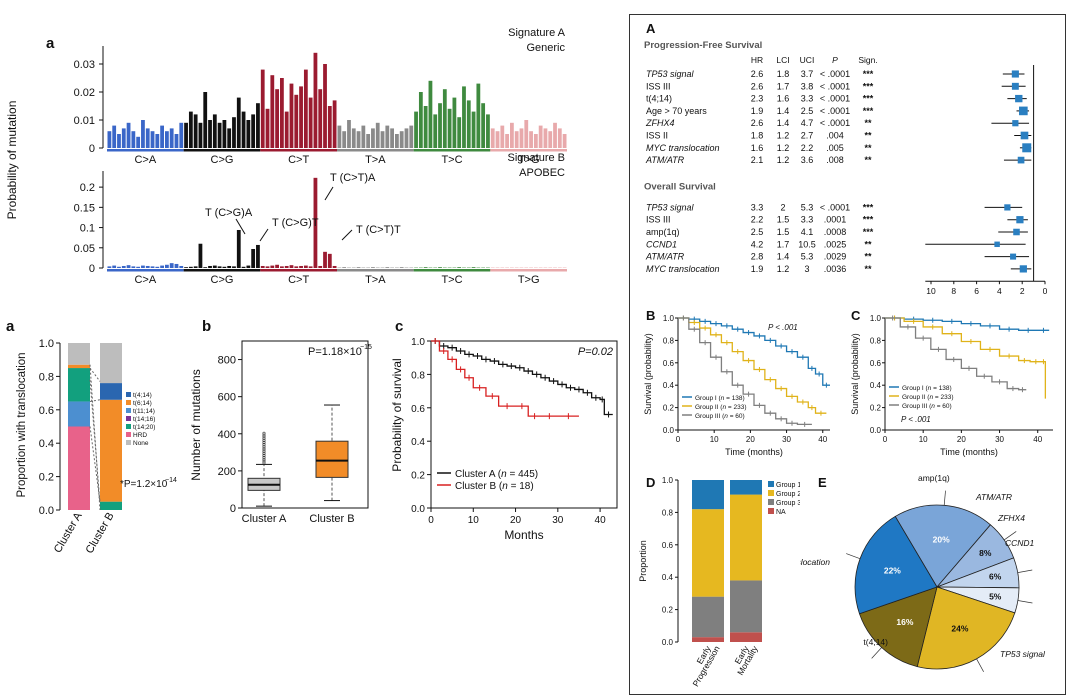 This screenshot has width=1075, height=700. What do you see at coordinates (807, 232) in the screenshot?
I see `uci-value: 4.1` at bounding box center [807, 232].